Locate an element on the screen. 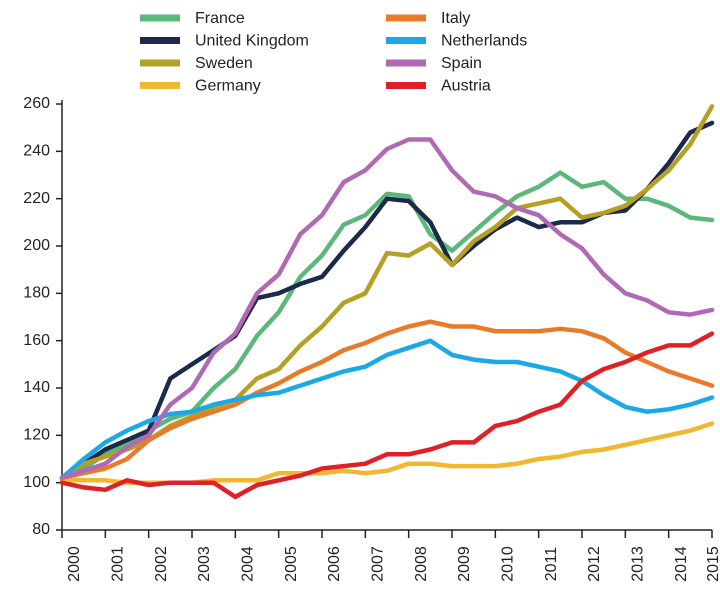 The height and width of the screenshot is (590, 720). x-tick-label: 2006 is located at coordinates (334, 564).